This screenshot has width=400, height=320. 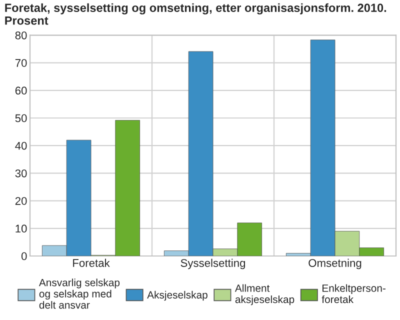 What do you see at coordinates (21, 63) in the screenshot?
I see `y-tick-label: 70` at bounding box center [21, 63].